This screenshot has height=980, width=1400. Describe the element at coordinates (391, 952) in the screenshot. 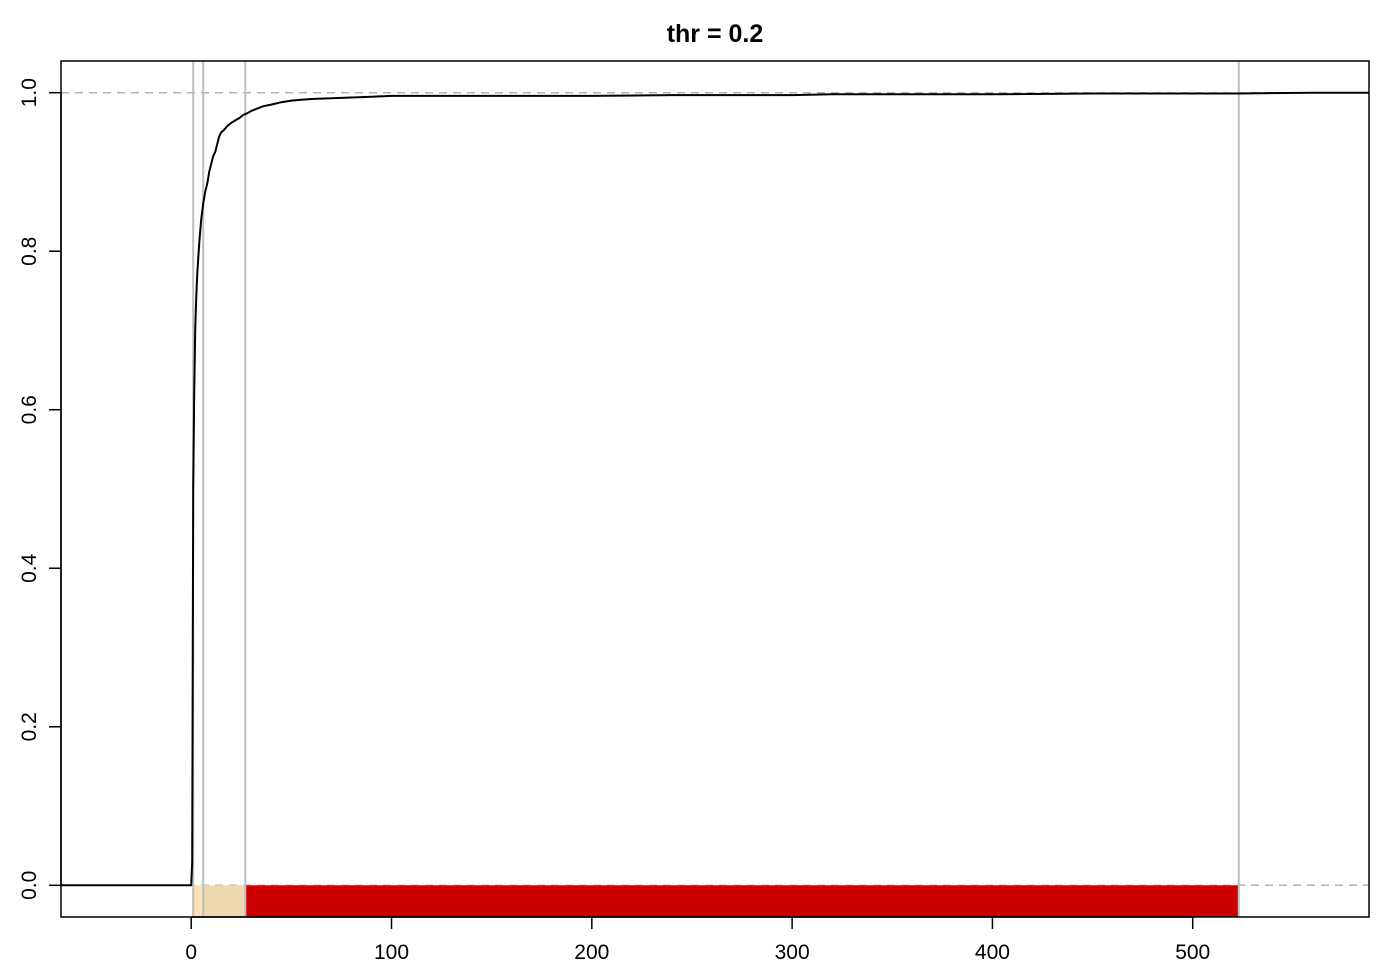

I see `x-tick-label-100: 100` at that location.